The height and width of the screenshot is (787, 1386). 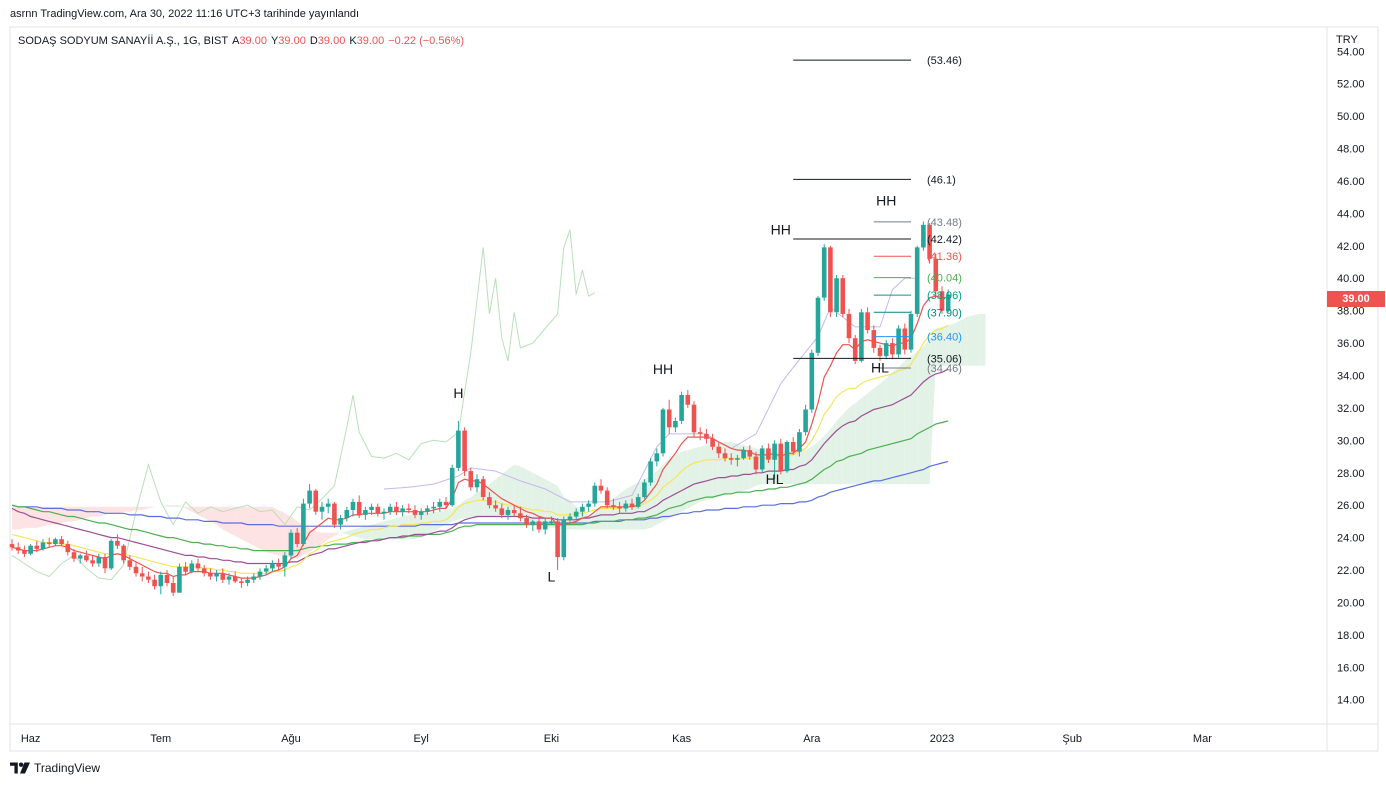 I want to click on time-tick-label: Eki, so click(x=551, y=739).